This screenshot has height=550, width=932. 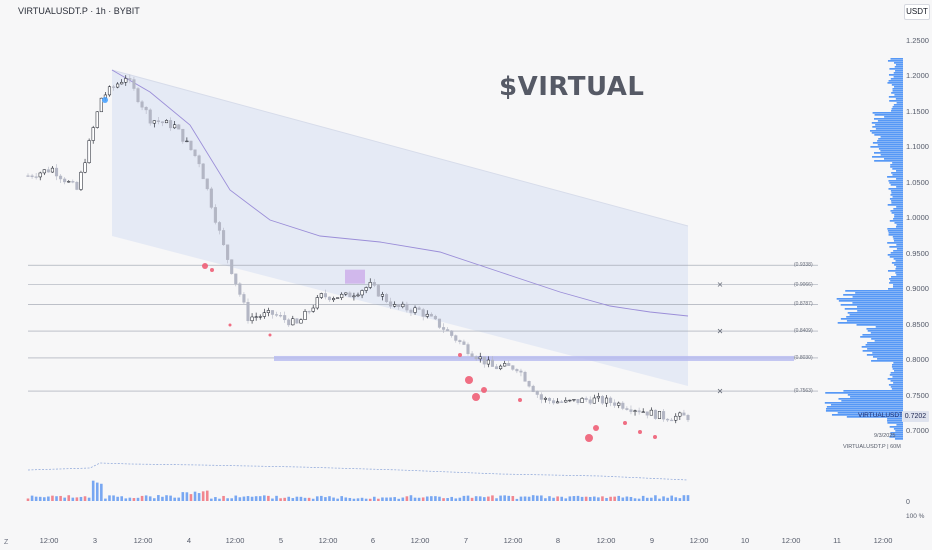 What do you see at coordinates (917, 12) in the screenshot?
I see `currency-button: USDT` at bounding box center [917, 12].